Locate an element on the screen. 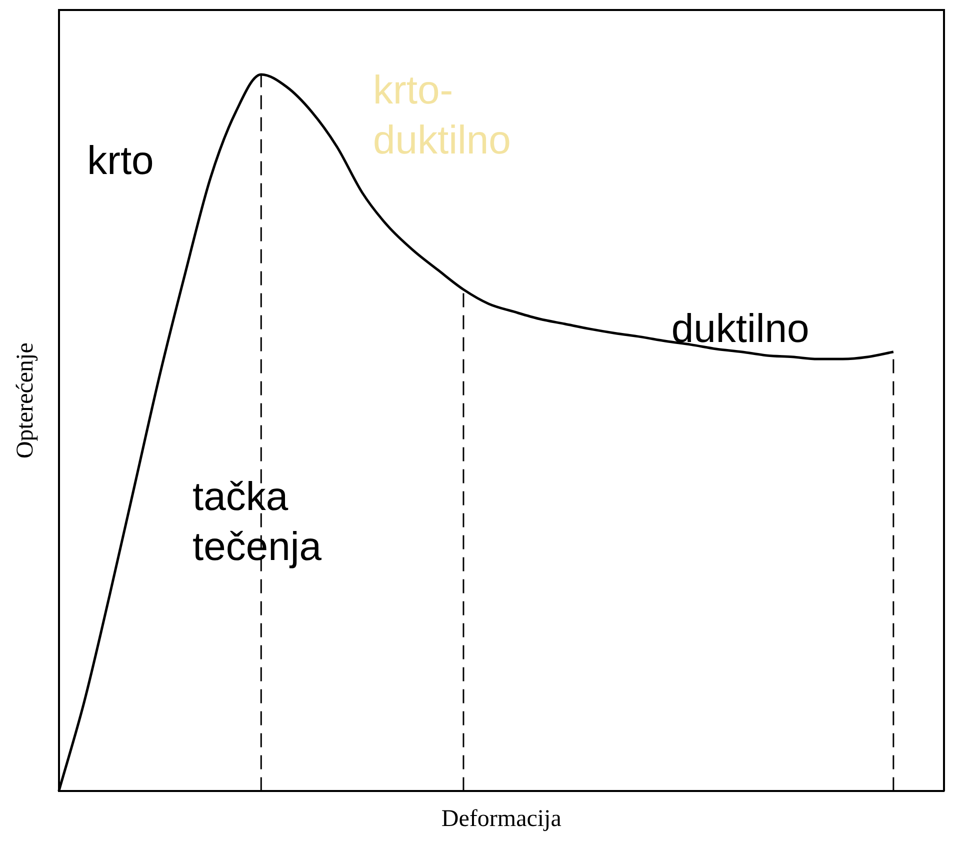 The height and width of the screenshot is (841, 955). annotation: duktilno is located at coordinates (740, 328).